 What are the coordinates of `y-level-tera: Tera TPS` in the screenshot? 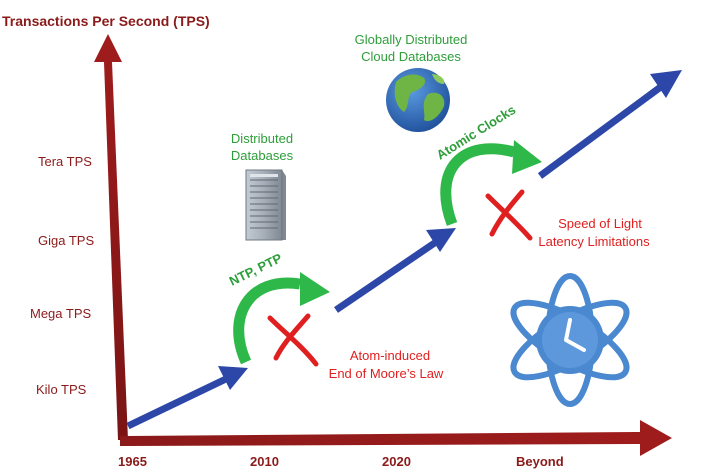 It's located at (65, 161).